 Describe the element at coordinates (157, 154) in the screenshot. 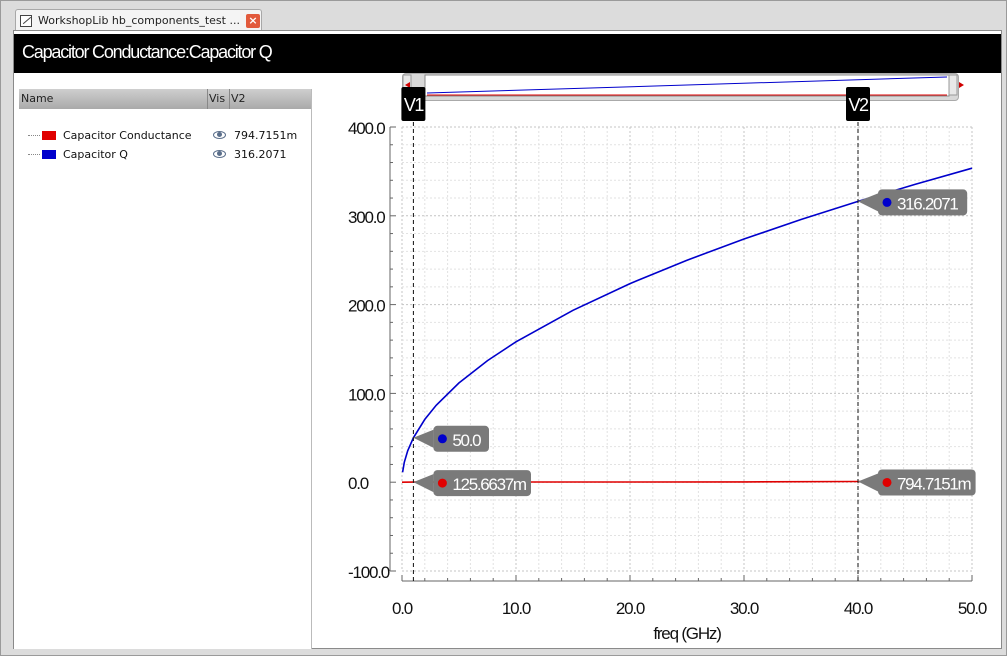

I see `legend-item: Capacitor Q 316.2071` at that location.